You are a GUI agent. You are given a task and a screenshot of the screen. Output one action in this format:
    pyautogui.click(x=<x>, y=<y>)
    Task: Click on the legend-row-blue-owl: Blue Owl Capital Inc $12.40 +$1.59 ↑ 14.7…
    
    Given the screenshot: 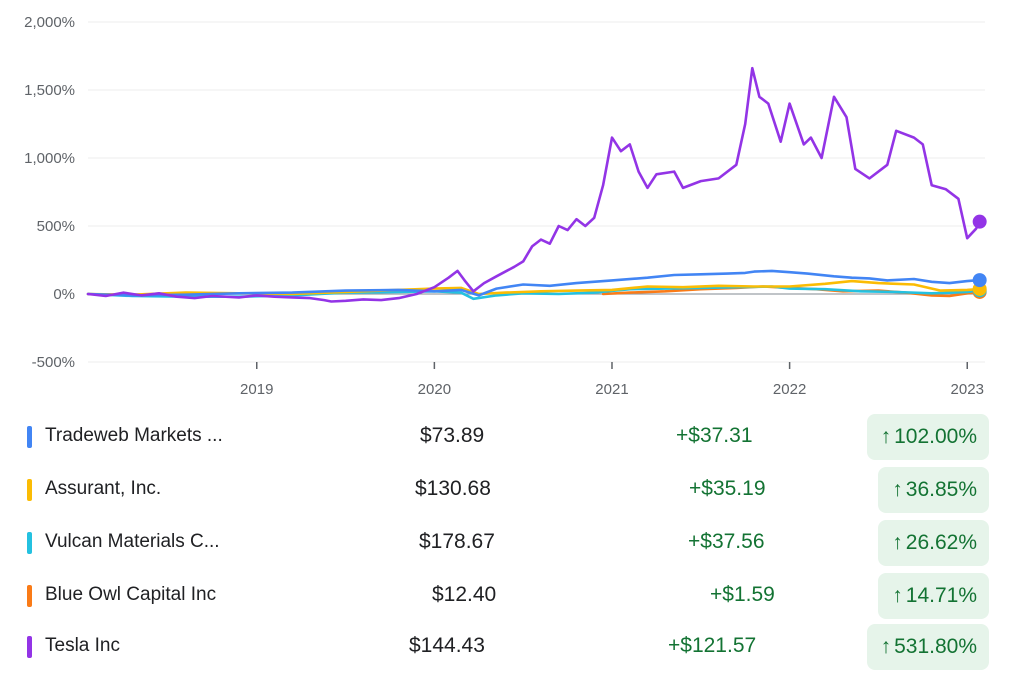 What is the action you would take?
    pyautogui.click(x=508, y=596)
    